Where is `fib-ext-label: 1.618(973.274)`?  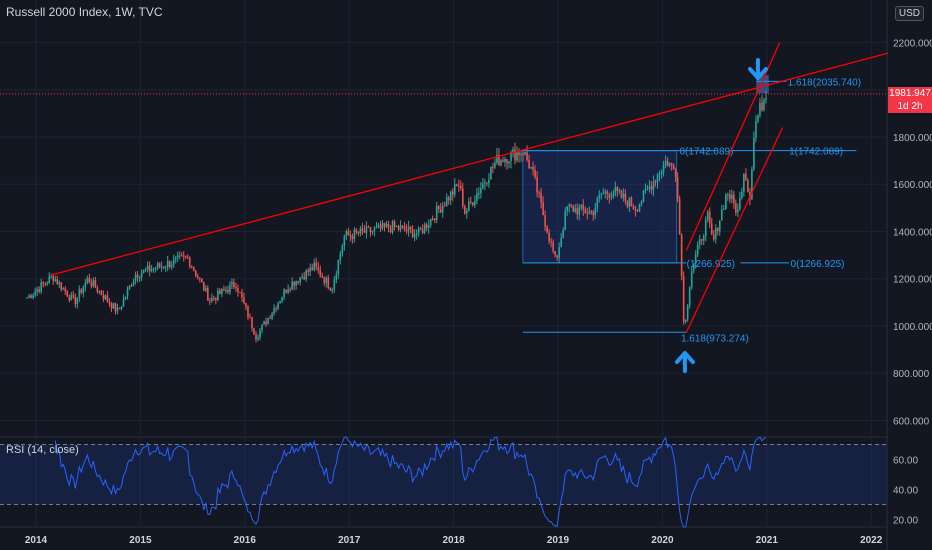
fib-ext-label: 1.618(973.274) is located at coordinates (715, 338).